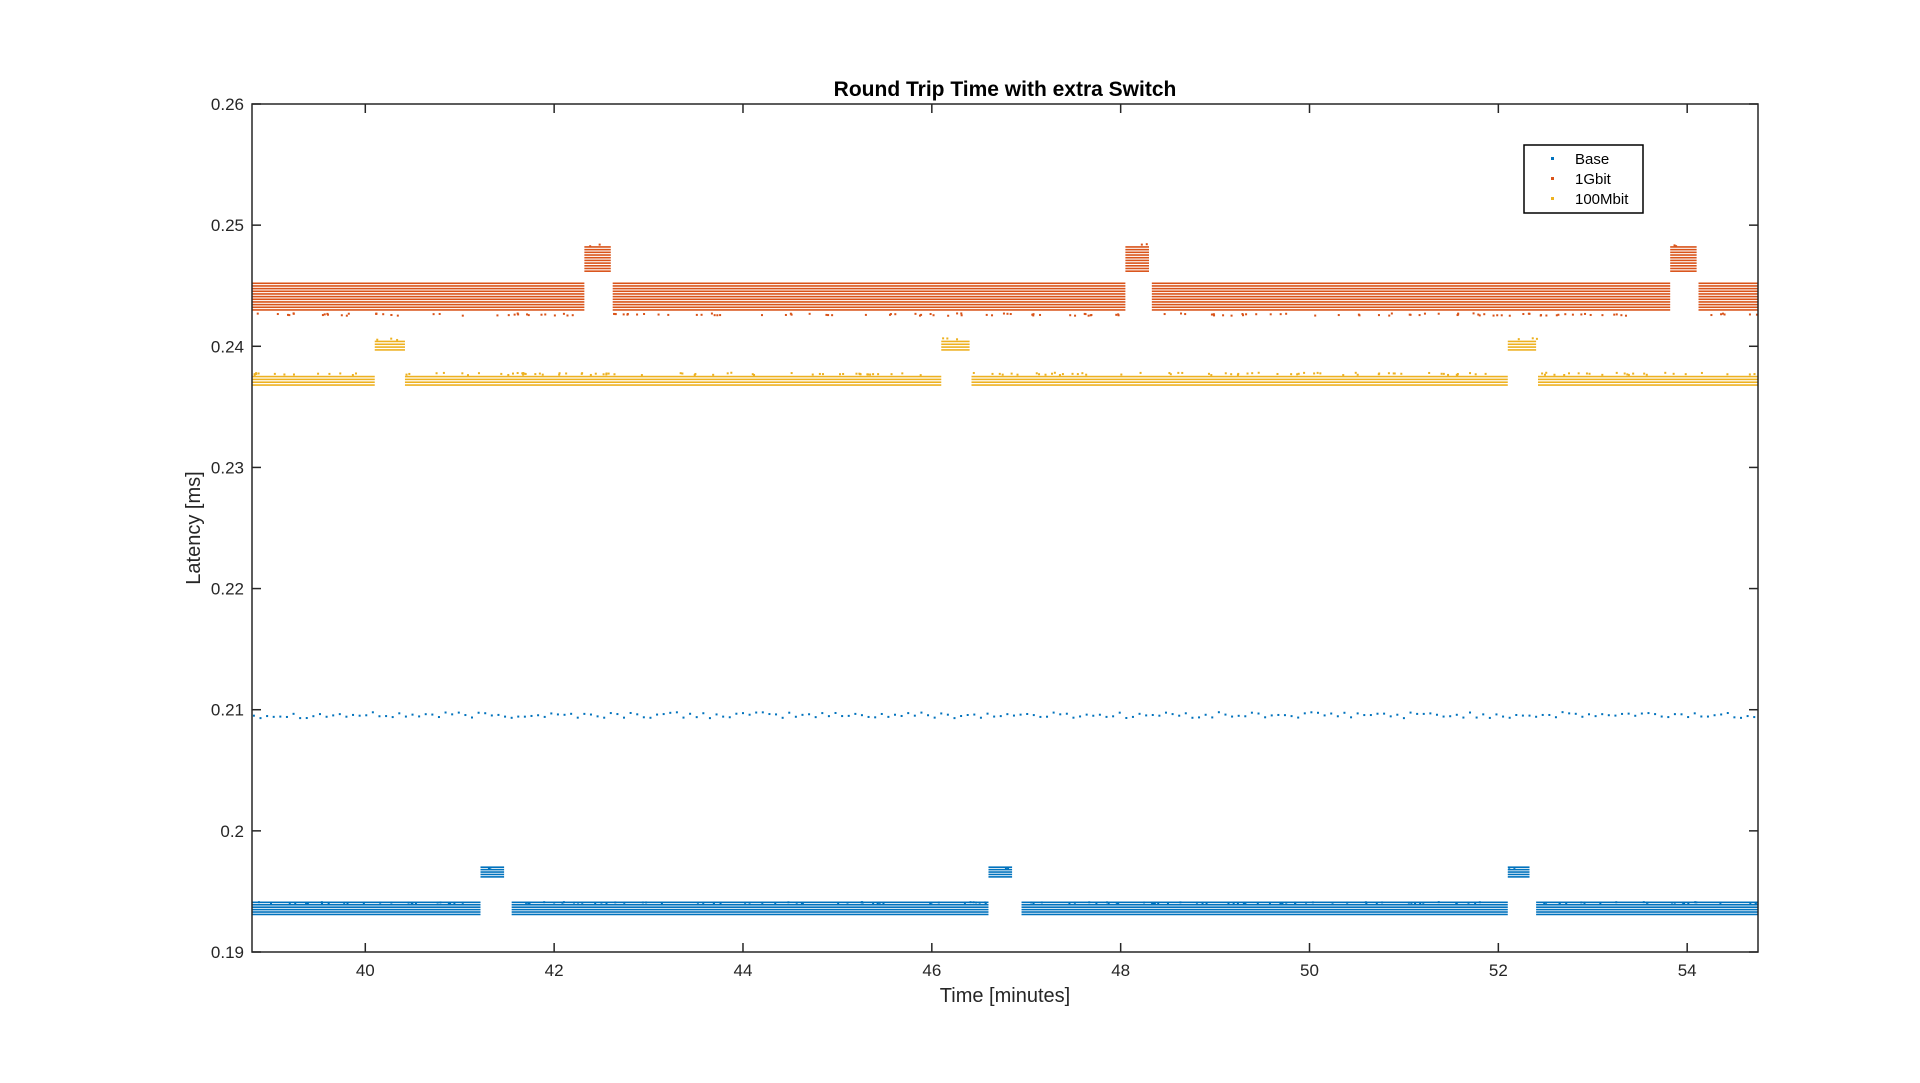 This screenshot has width=1920, height=1083. Describe the element at coordinates (1583, 179) in the screenshot. I see `legend: Base 1Gbit 100Mbit` at that location.